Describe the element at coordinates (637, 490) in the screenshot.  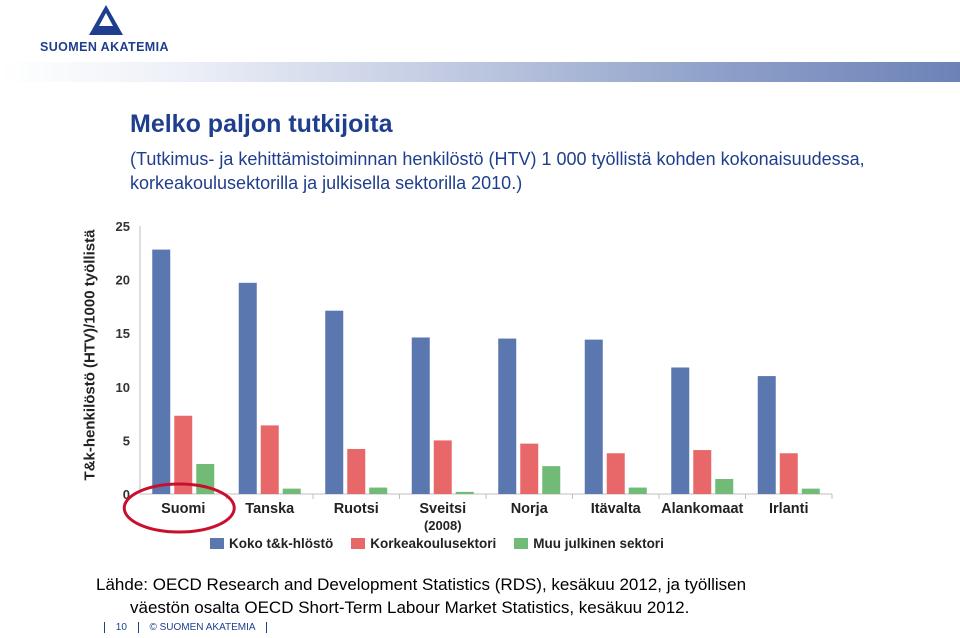
I see `bar-itävalta-3` at that location.